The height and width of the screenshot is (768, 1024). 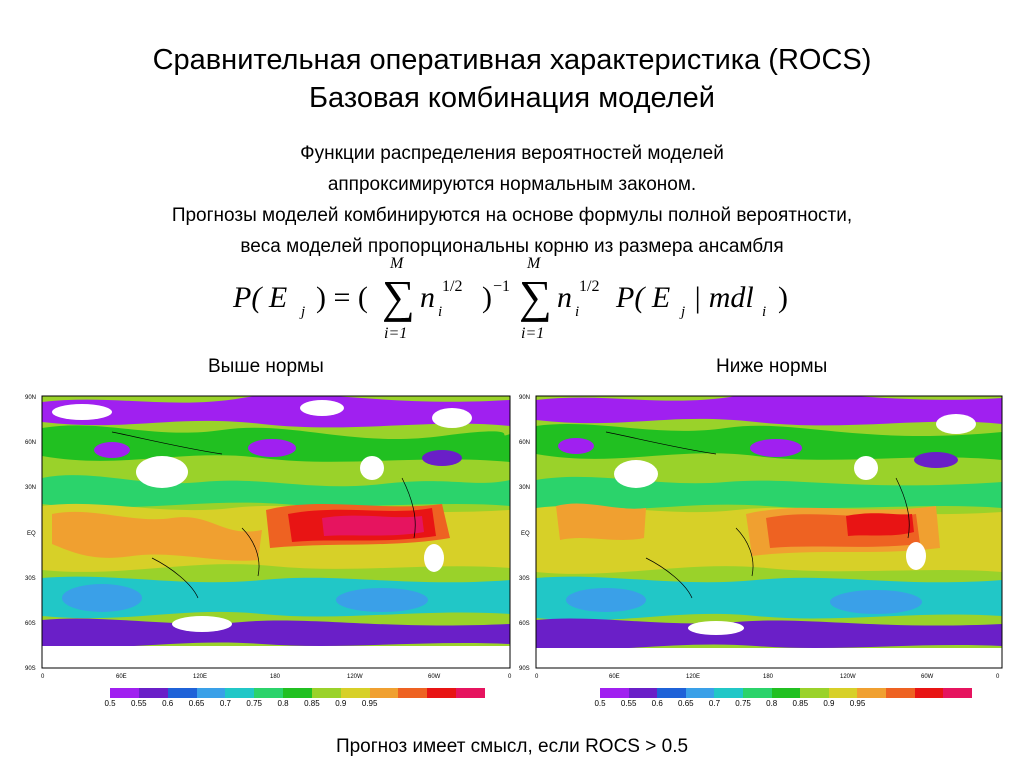 I want to click on left-map-caption: Выше нормы, so click(x=266, y=366).